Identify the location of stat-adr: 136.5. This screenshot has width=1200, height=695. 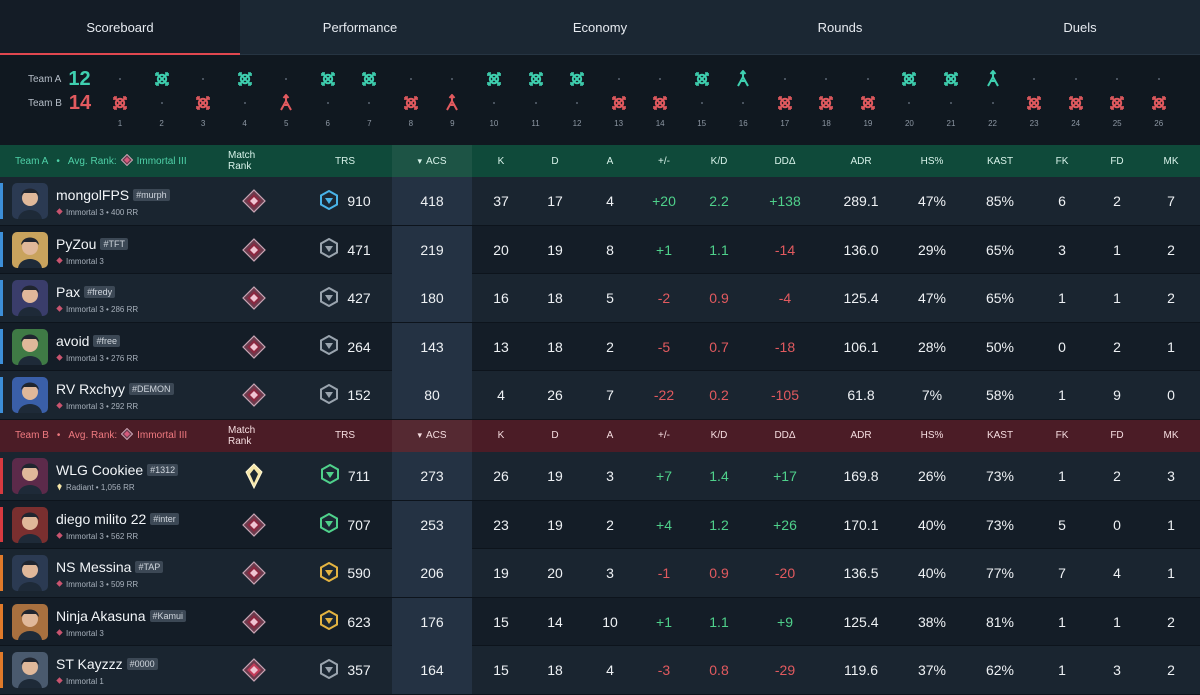
(861, 573).